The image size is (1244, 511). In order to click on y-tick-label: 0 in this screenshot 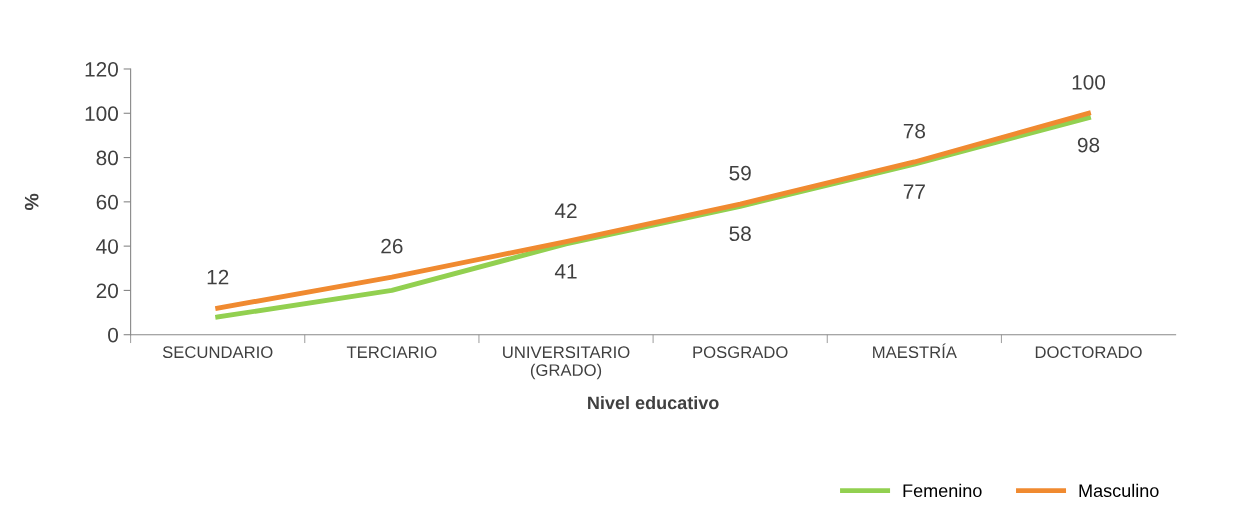, I will do `click(113, 335)`.